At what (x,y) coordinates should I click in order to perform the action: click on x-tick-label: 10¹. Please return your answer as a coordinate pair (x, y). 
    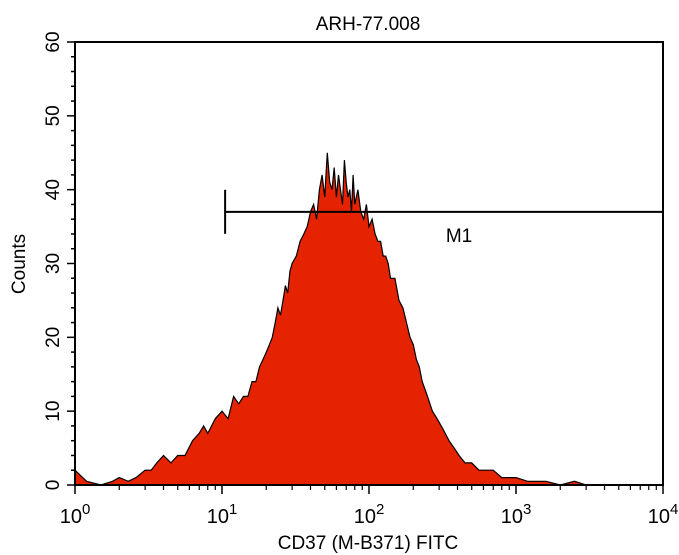
    Looking at the image, I should click on (222, 514).